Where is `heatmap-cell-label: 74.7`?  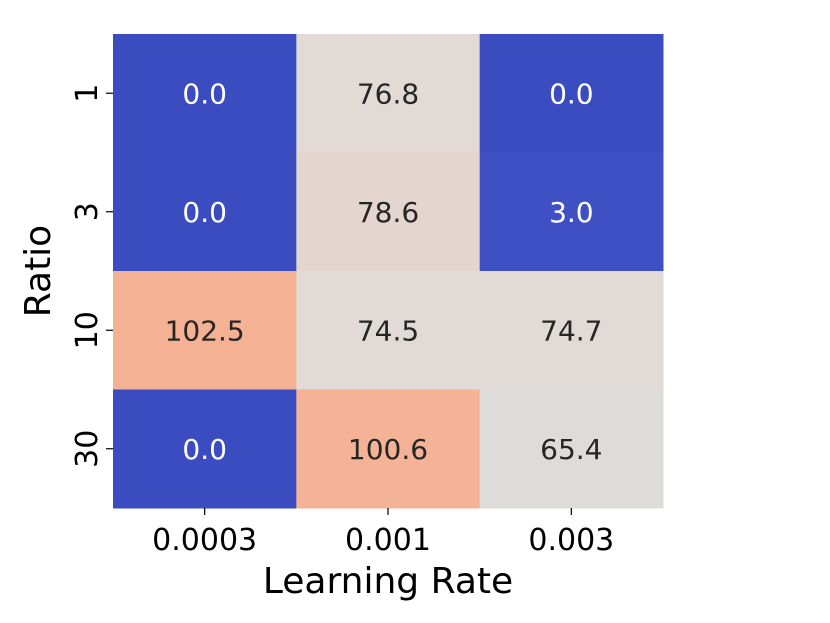
heatmap-cell-label: 74.7 is located at coordinates (571, 330).